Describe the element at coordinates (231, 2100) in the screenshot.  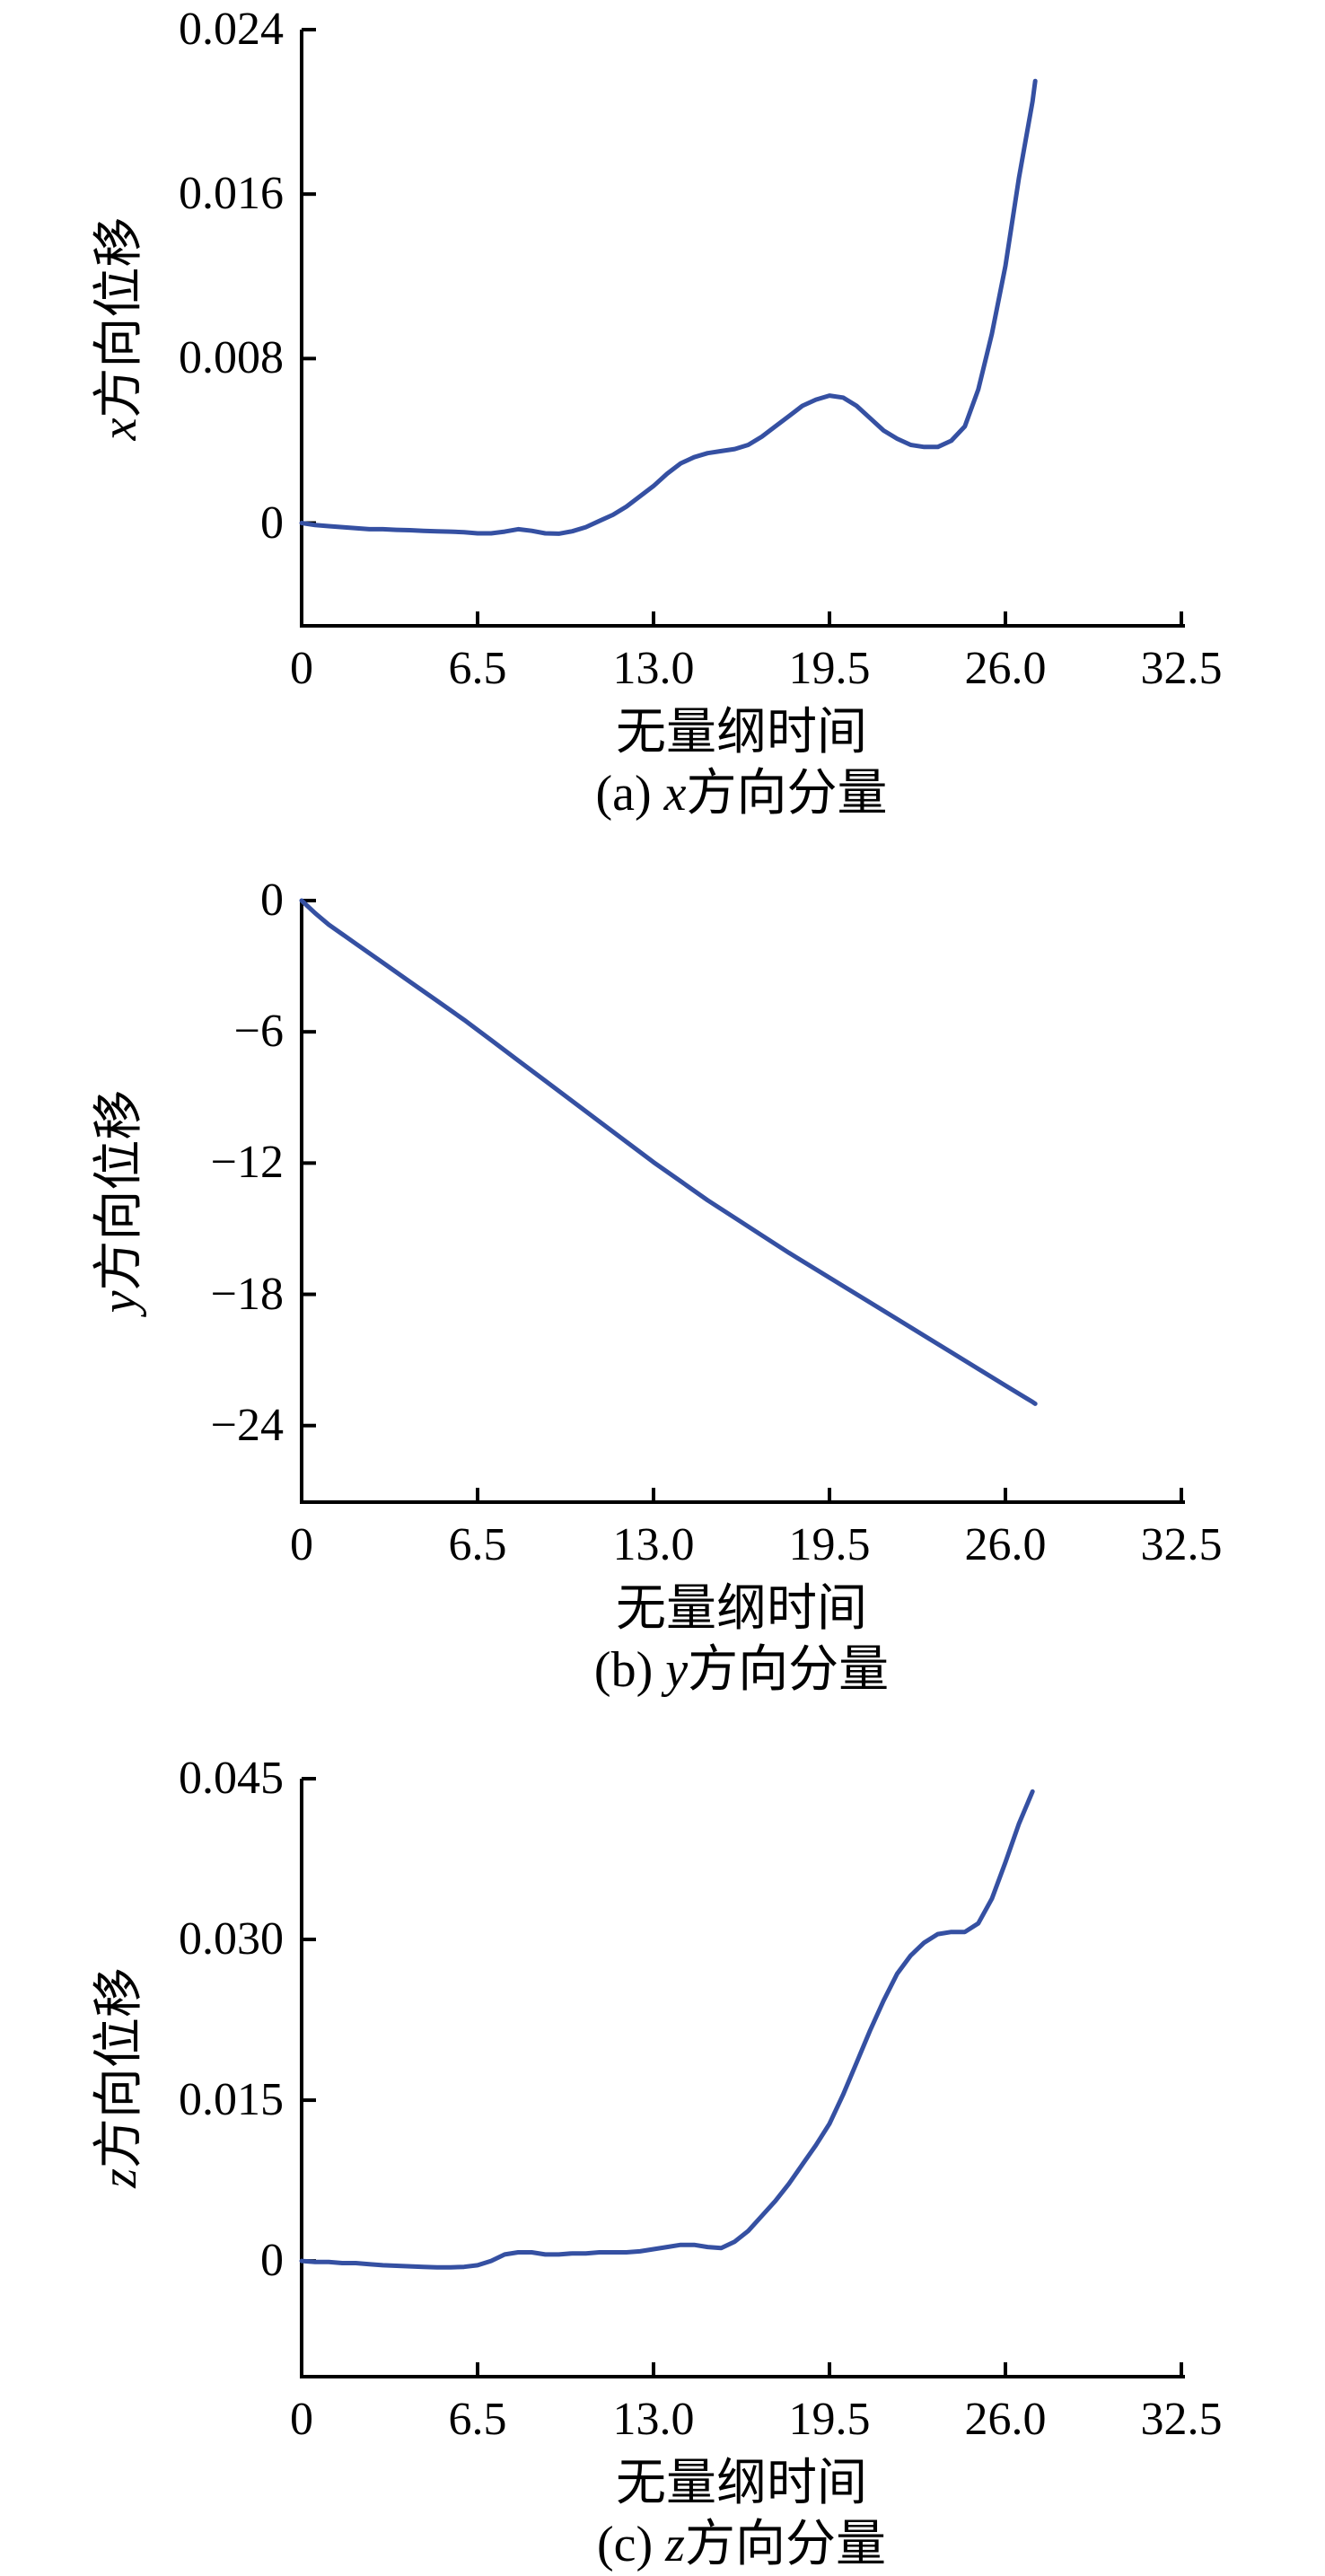
I see `y-tick-label-c: 0.015` at that location.